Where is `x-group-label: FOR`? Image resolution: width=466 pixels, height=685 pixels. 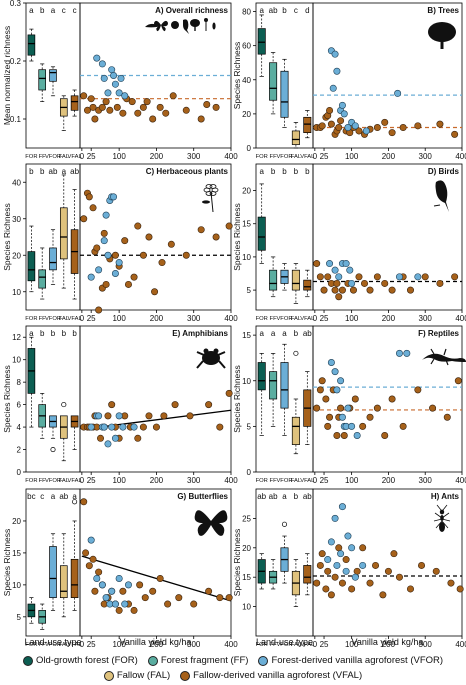
x-group-label: FOR is located at coordinates (262, 319).